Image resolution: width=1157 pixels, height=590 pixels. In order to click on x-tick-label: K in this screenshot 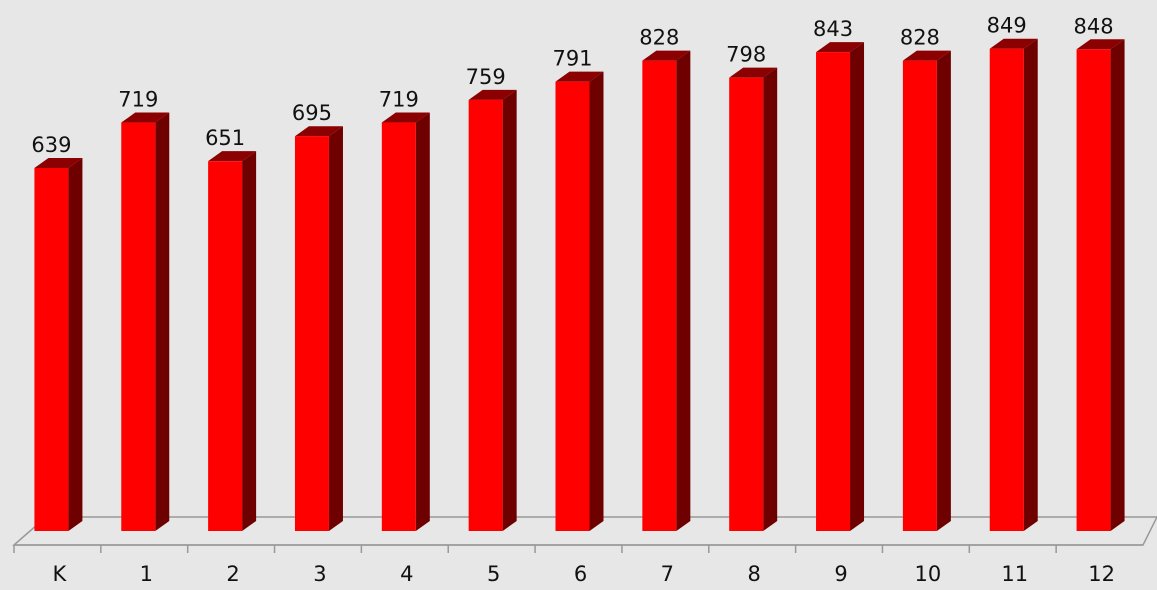, I will do `click(60, 574)`.